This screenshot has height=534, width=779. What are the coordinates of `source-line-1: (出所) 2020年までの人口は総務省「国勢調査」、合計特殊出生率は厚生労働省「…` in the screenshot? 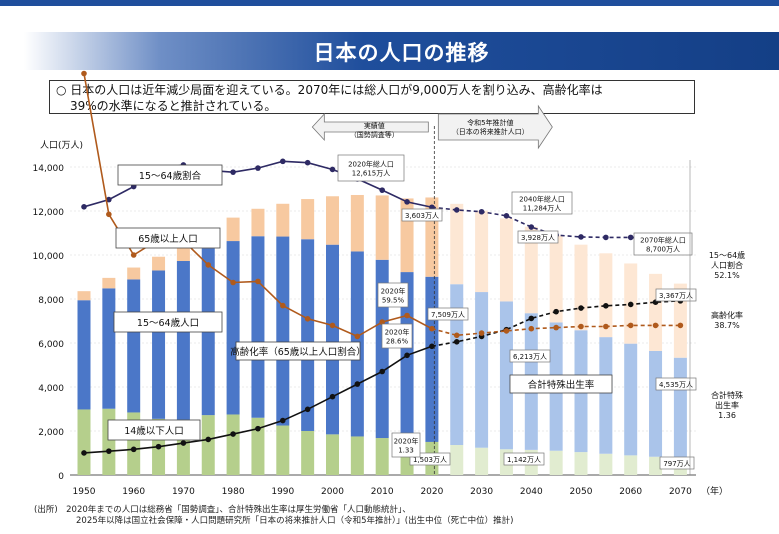 It's located at (222, 510).